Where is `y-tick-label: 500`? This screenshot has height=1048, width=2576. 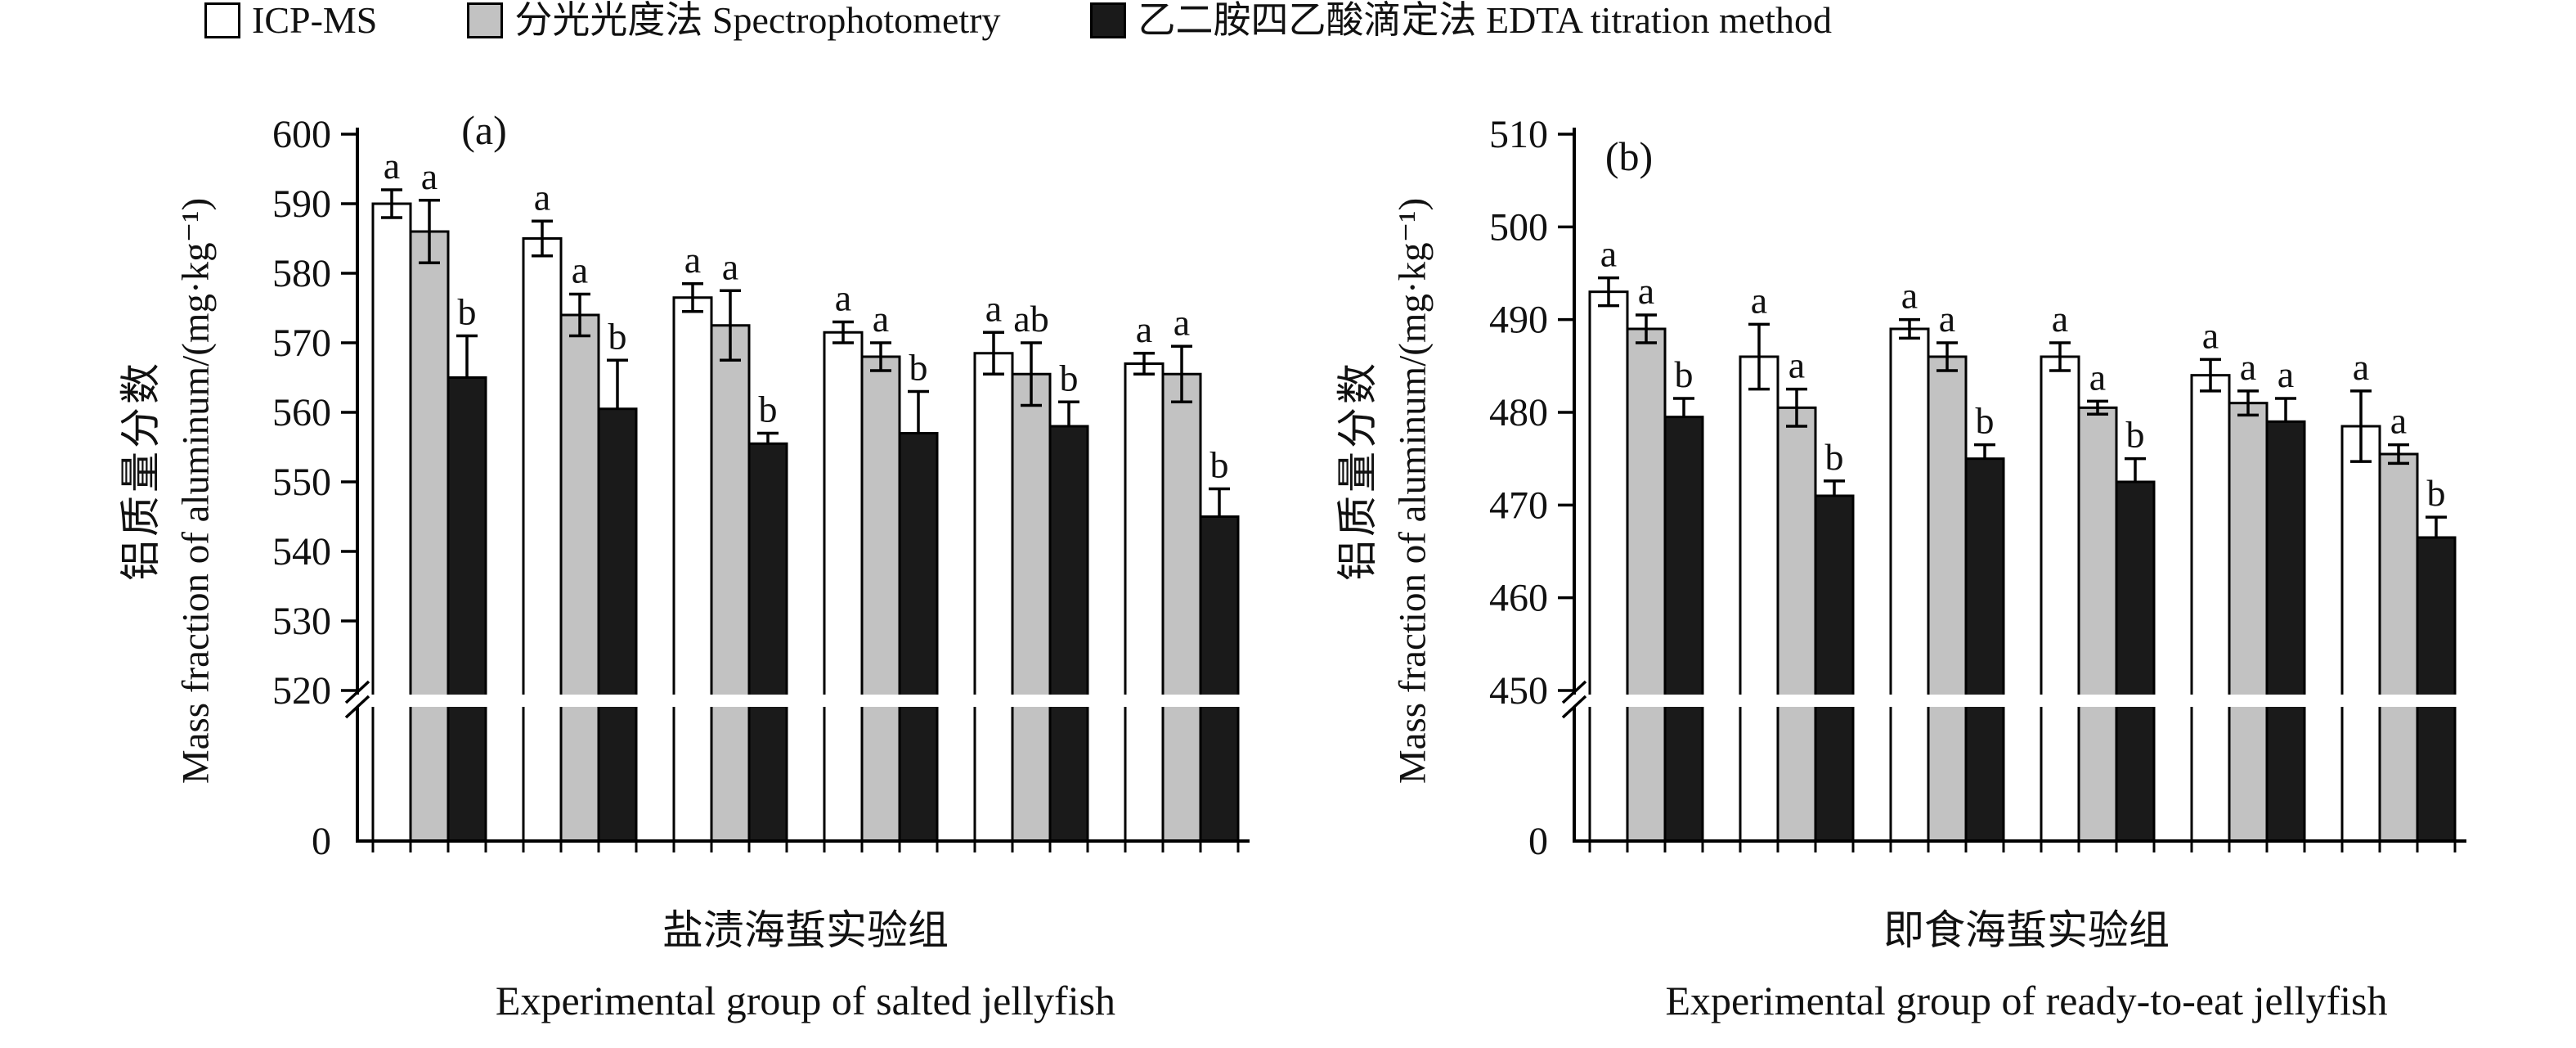 y-tick-label: 500 is located at coordinates (1518, 227).